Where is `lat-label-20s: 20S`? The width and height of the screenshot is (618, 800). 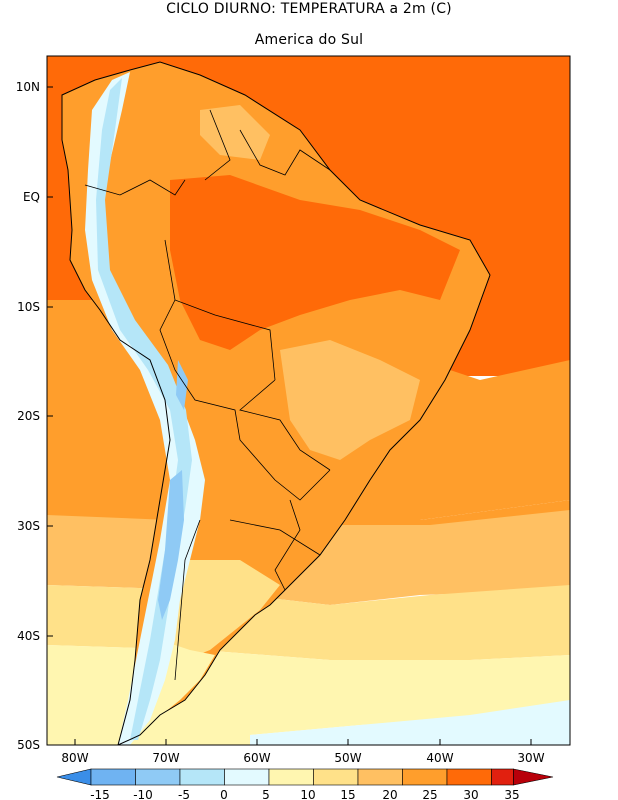
lat-label-20s: 20S is located at coordinates (28, 416).